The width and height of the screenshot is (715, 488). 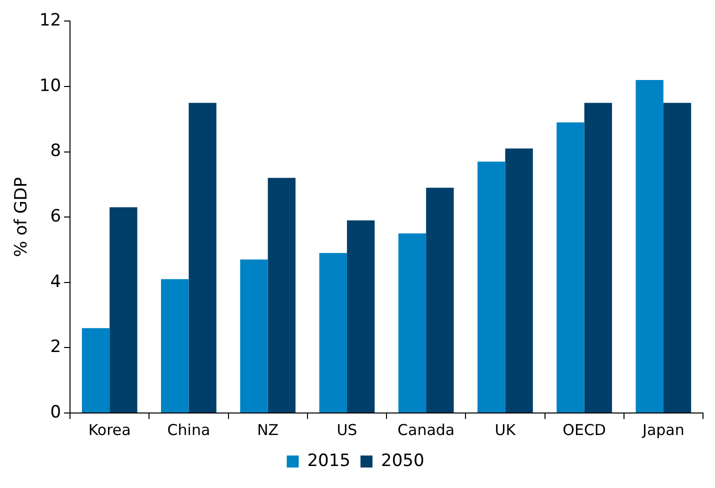 I want to click on y-tick-label: 6, so click(x=56, y=216).